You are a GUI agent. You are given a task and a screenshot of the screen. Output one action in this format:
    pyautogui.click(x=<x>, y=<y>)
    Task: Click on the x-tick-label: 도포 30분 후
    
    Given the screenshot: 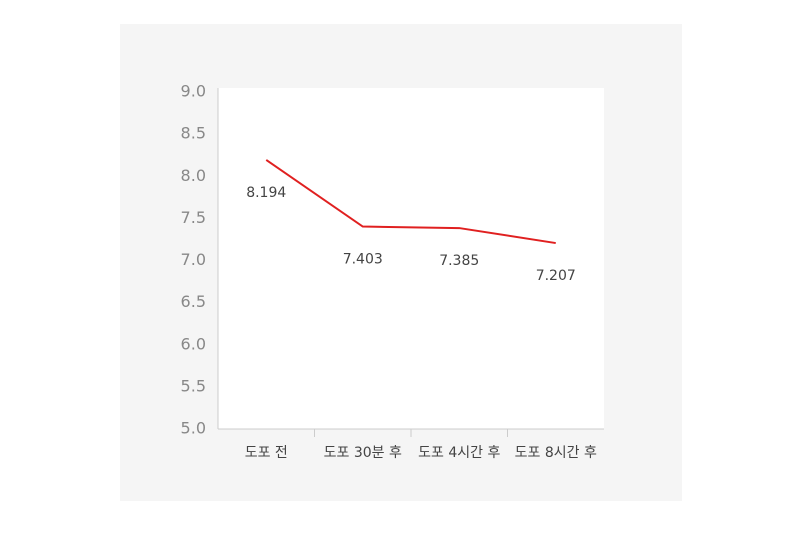 What is the action you would take?
    pyautogui.click(x=363, y=453)
    